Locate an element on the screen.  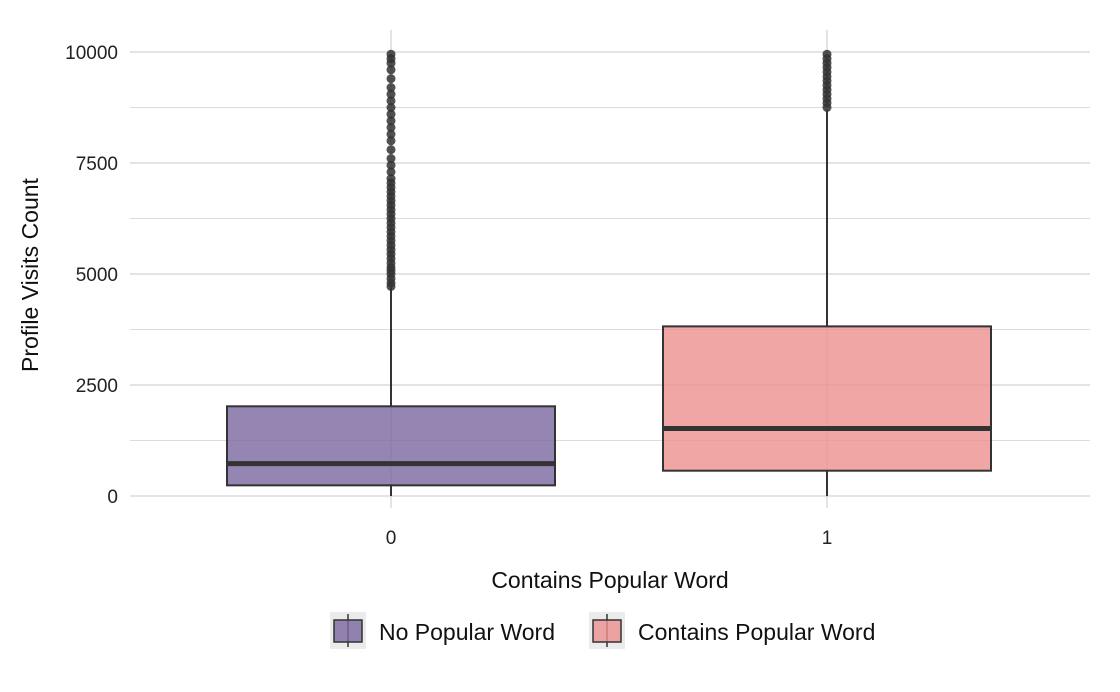
x-tick-label: 1 is located at coordinates (827, 538).